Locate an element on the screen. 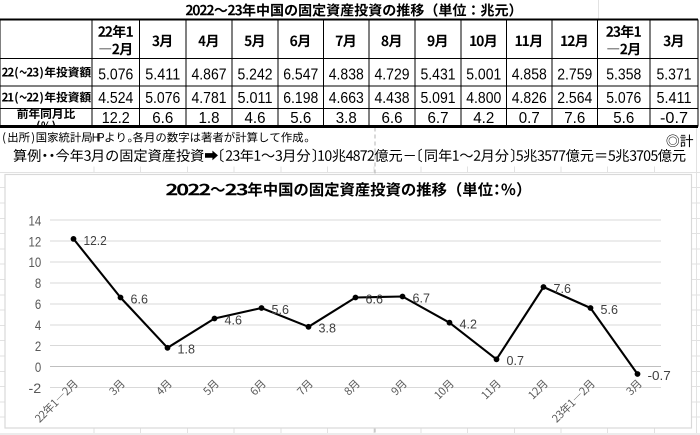 Image resolution: width=700 pixels, height=435 pixels. svg-text: 4.800 is located at coordinates (483, 98).